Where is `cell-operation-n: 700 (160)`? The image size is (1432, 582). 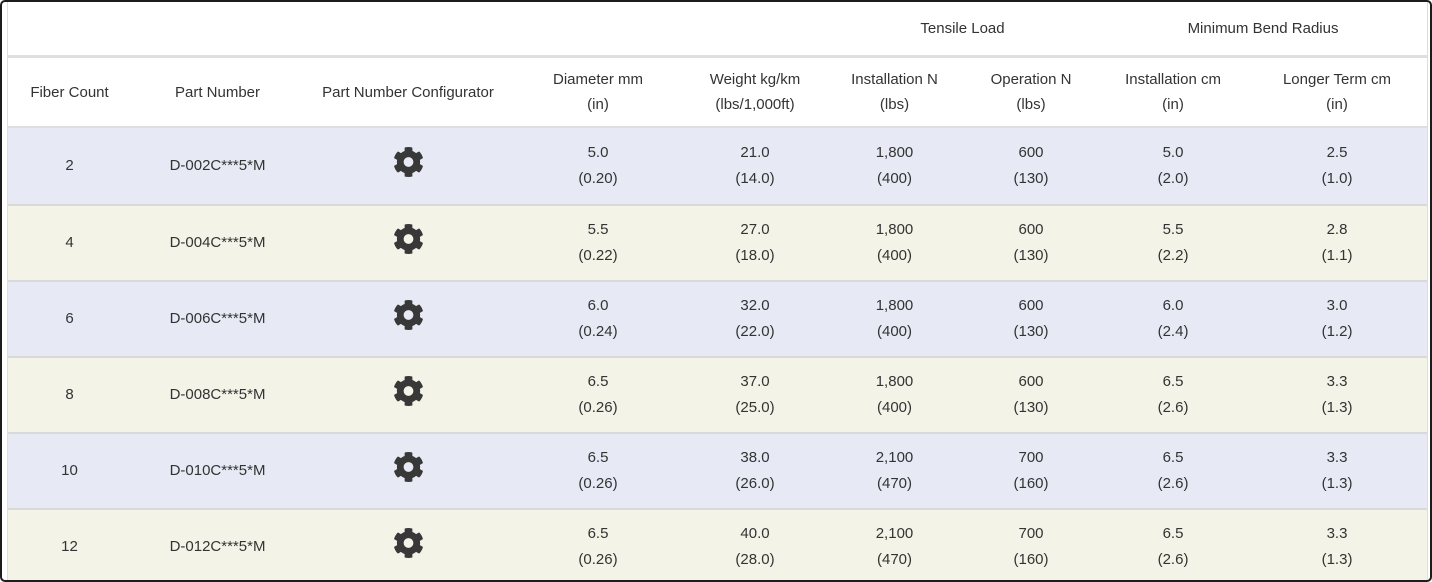 cell-operation-n: 700 (160) is located at coordinates (1031, 544).